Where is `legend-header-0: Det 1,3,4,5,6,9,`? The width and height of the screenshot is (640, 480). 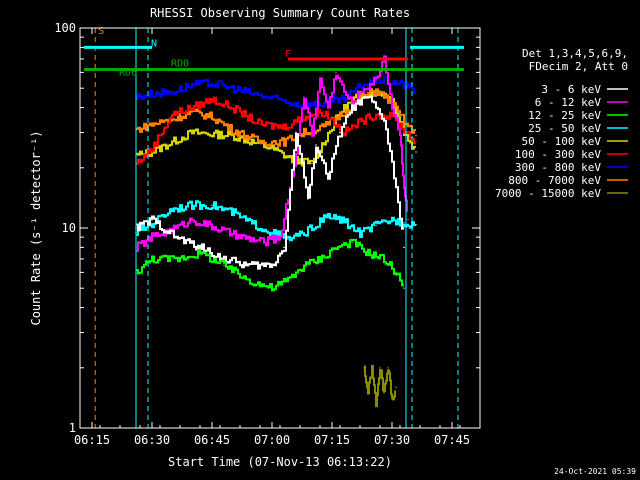 legend-header-0: Det 1,3,4,5,6,9, is located at coordinates (575, 53).